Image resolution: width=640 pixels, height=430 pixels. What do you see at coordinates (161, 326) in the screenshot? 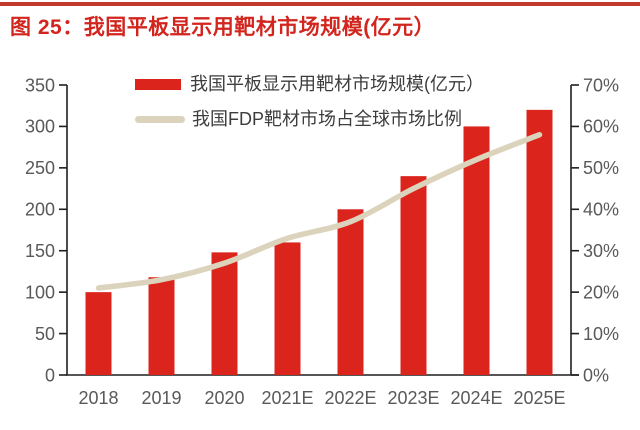
I see `bar-2019` at bounding box center [161, 326].